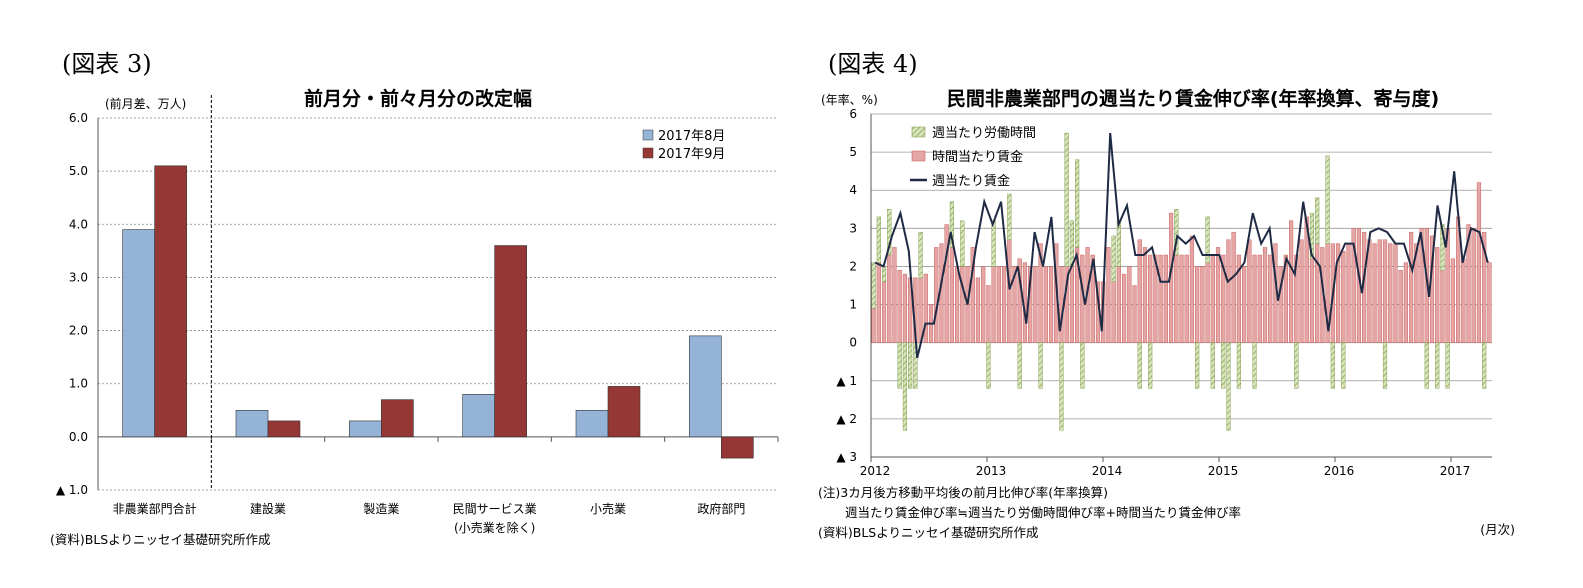 The image size is (1583, 588). Describe the element at coordinates (145, 103) in the screenshot. I see `y-axis-label: (前月差、万人)` at that location.